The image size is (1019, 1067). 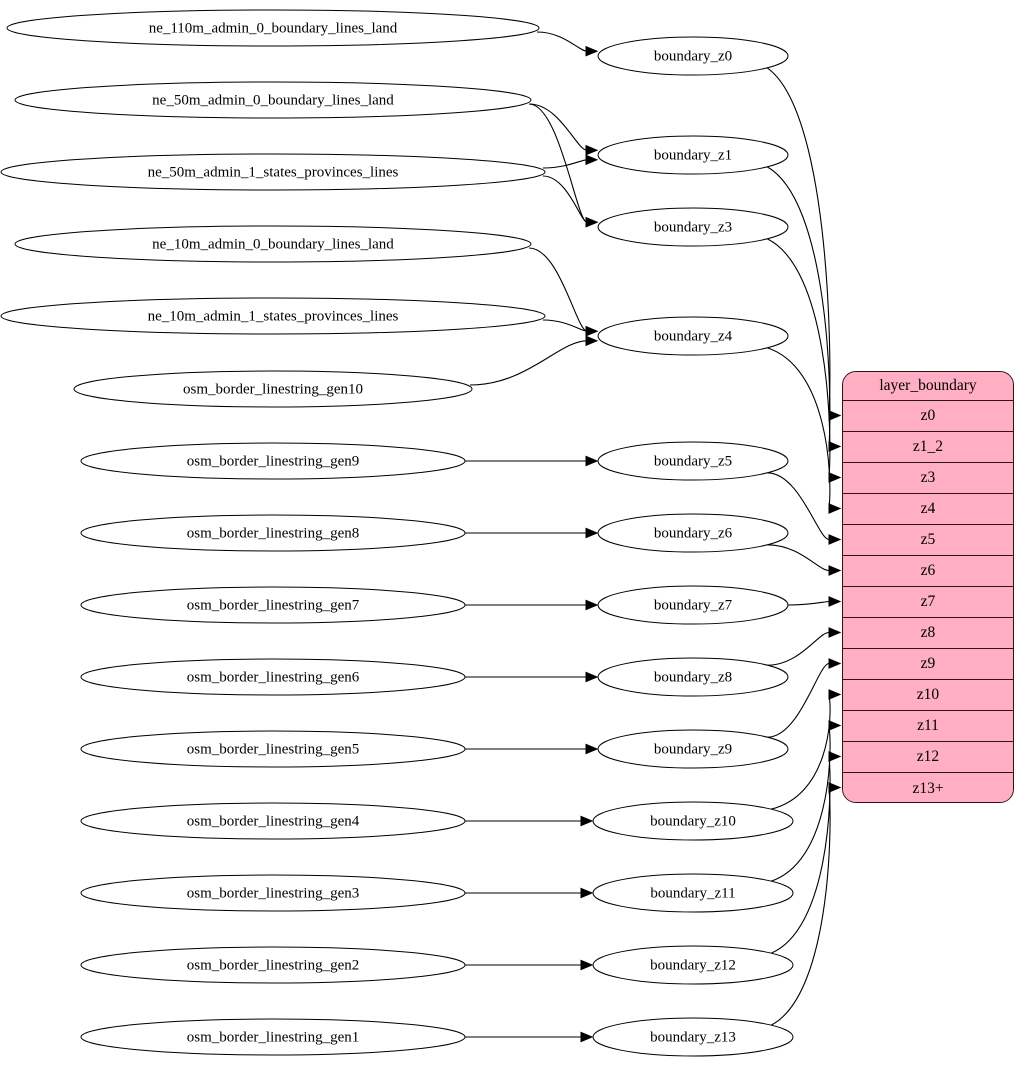 I want to click on node-osm_border_linestring_gen4: osm_border_linestring_gen4, so click(x=273, y=821).